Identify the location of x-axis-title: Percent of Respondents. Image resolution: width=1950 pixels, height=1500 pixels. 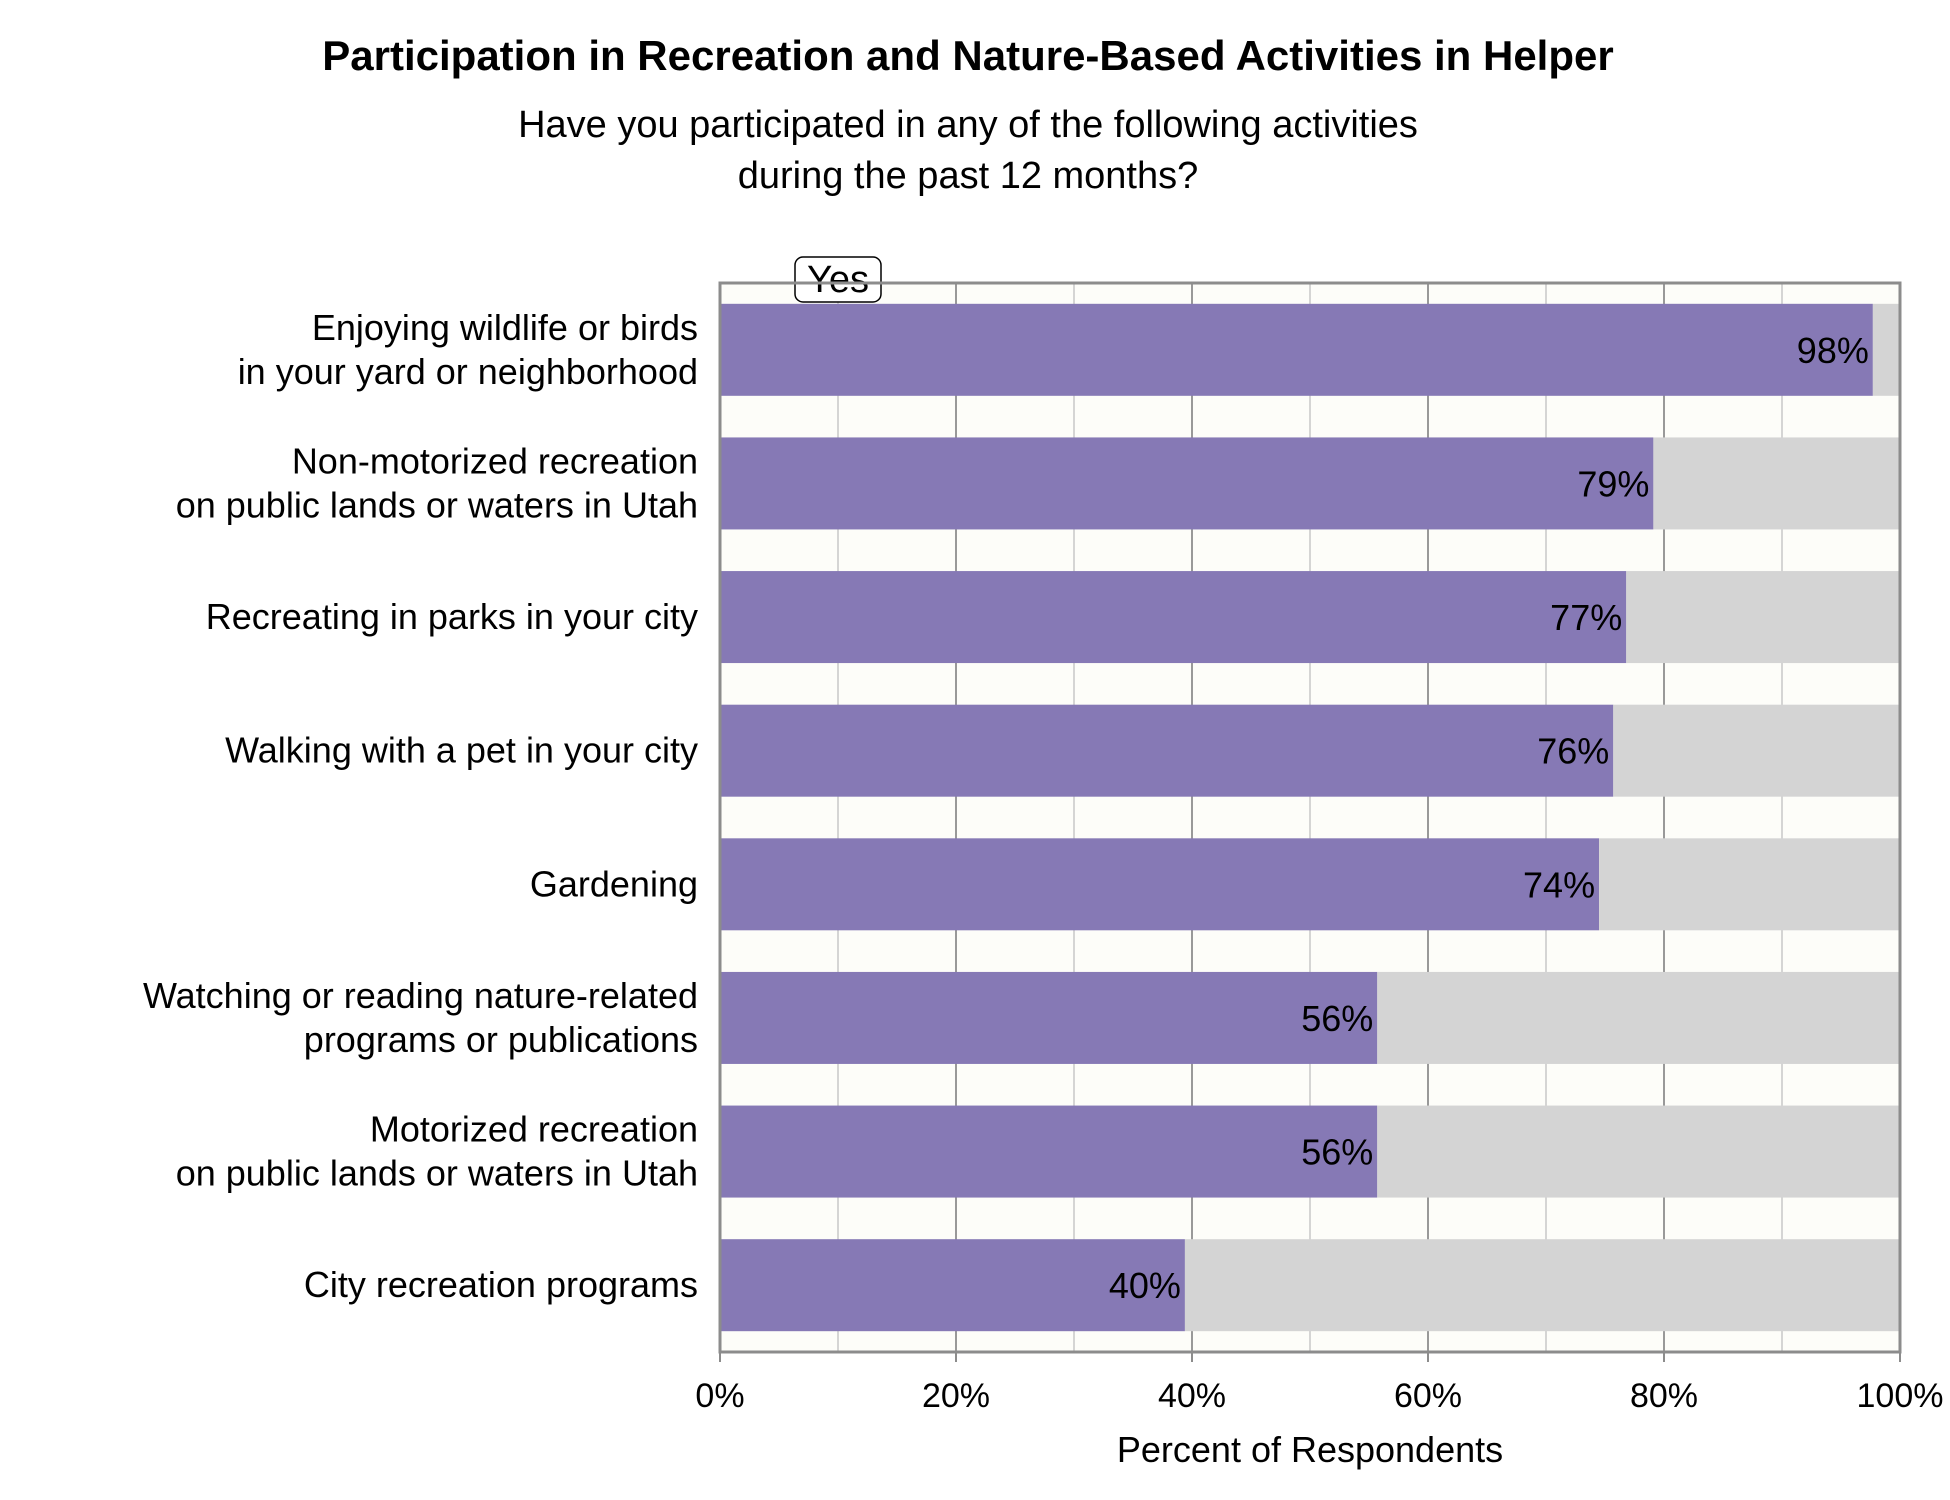
(1310, 1449).